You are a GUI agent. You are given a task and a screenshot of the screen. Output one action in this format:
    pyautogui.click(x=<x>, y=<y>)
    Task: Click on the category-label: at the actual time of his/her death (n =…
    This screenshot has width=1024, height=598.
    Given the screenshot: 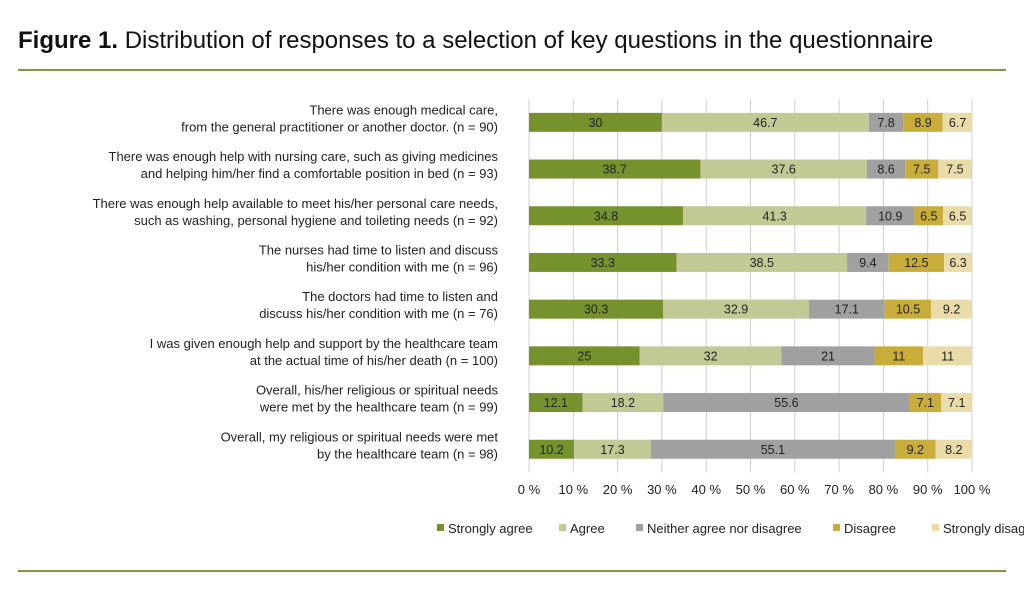 What is the action you would take?
    pyautogui.click(x=374, y=360)
    